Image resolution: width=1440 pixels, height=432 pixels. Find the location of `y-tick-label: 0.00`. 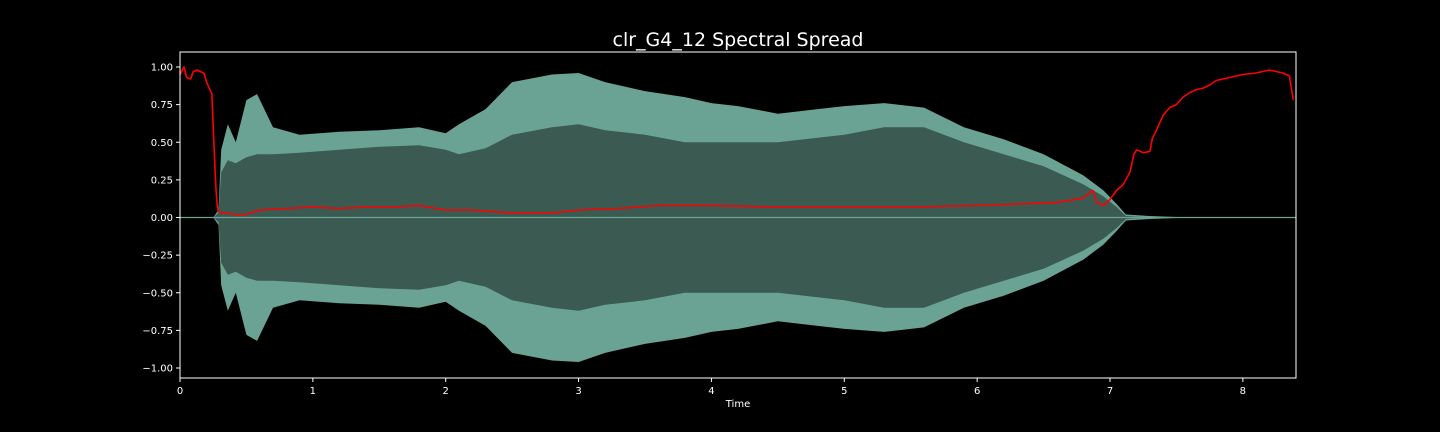

y-tick-label: 0.00 is located at coordinates (162, 218).